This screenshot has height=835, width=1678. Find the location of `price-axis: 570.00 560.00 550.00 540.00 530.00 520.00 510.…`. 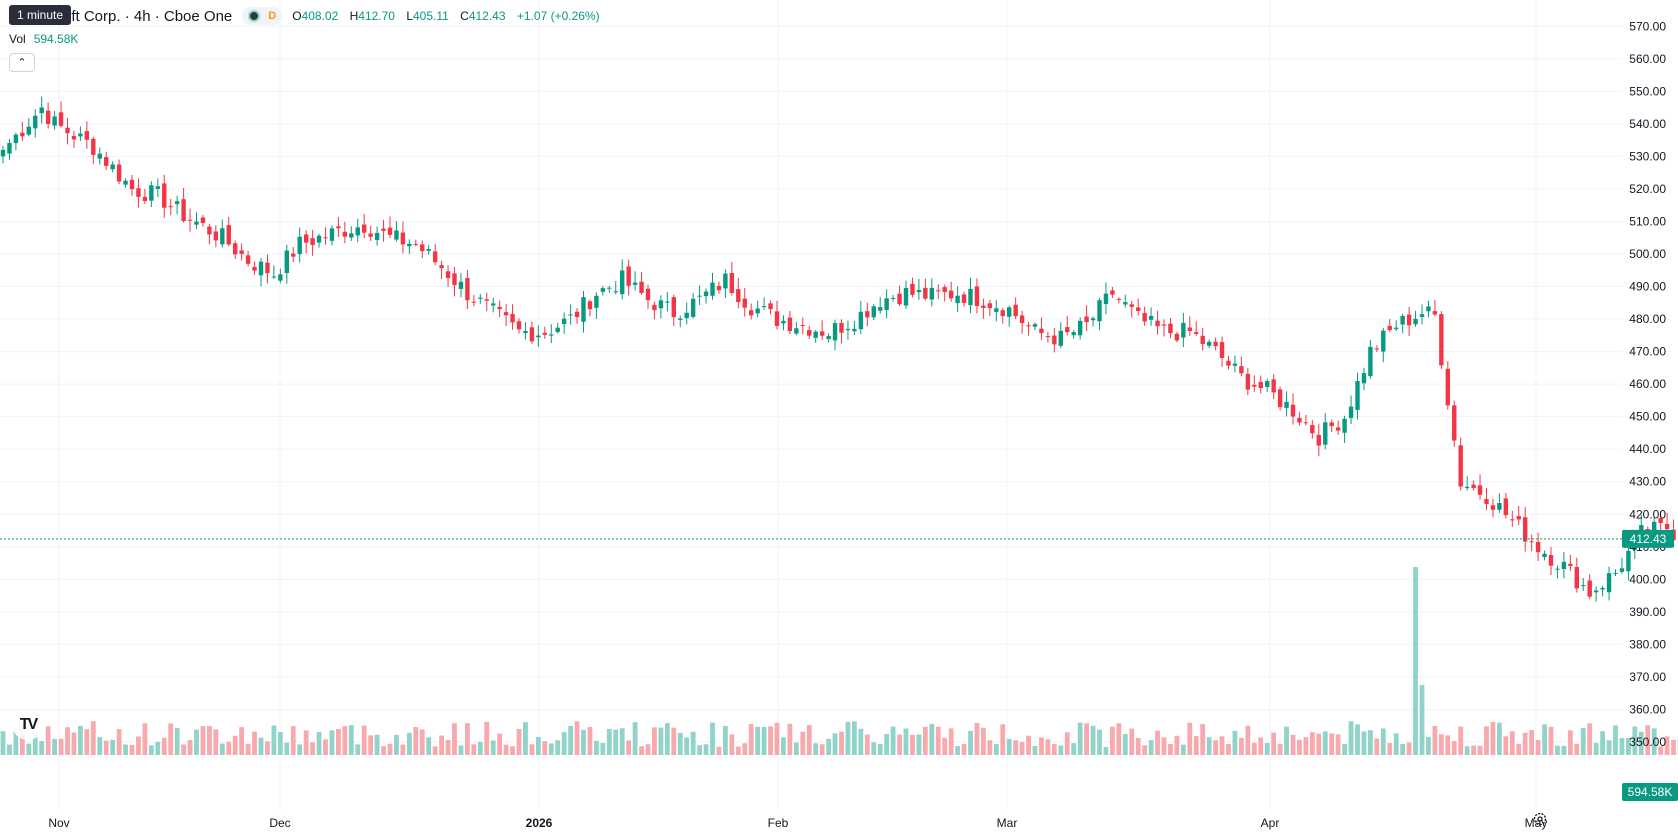

price-axis: 570.00 560.00 550.00 540.00 530.00 520.00 510.… is located at coordinates (1647, 384).